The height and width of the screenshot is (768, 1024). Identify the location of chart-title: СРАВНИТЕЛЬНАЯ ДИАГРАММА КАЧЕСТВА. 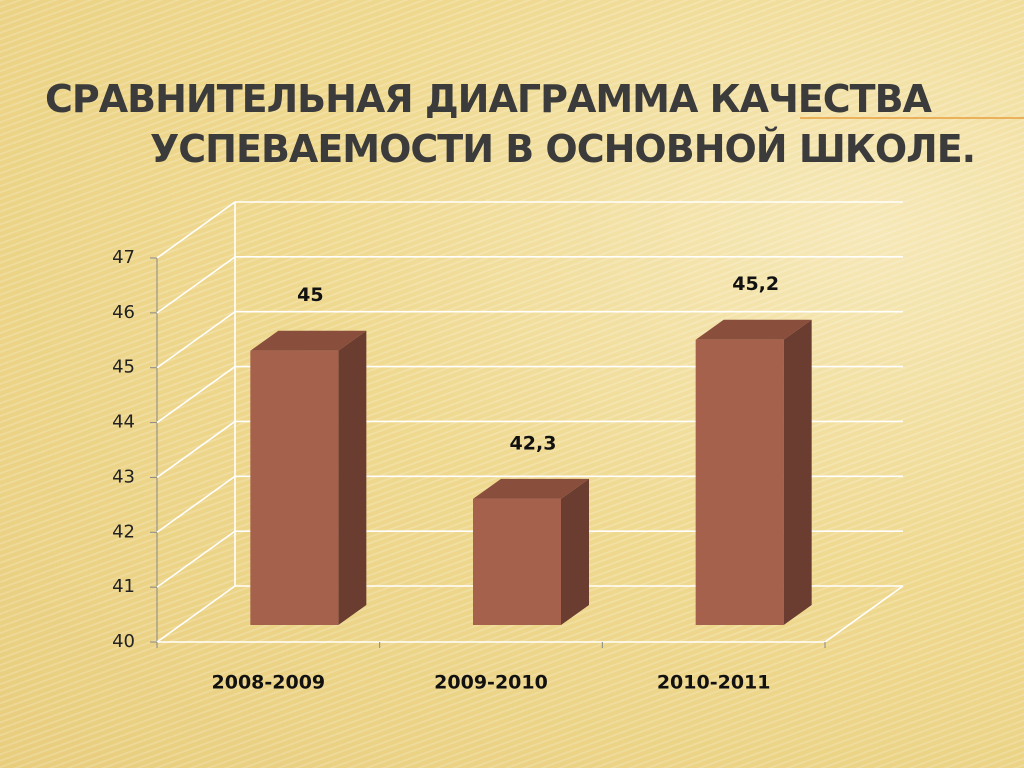
(489, 99).